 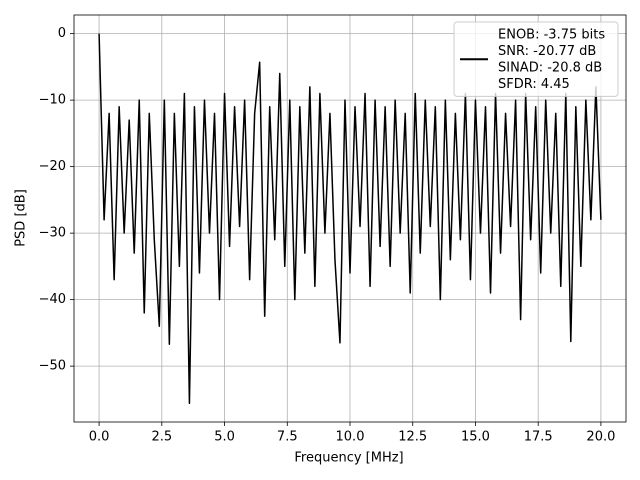 I want to click on x-tick-label: 15.0, so click(x=475, y=437).